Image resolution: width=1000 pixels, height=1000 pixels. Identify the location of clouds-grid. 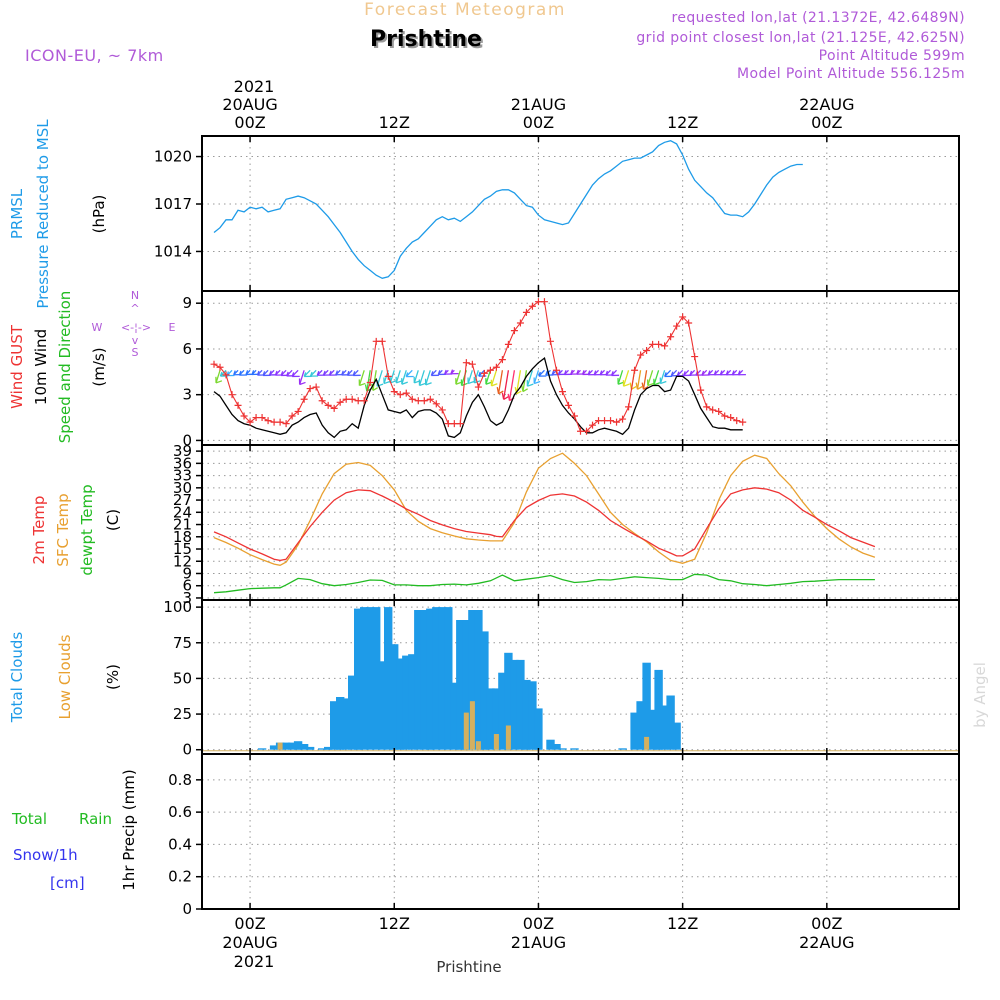
(580, 677).